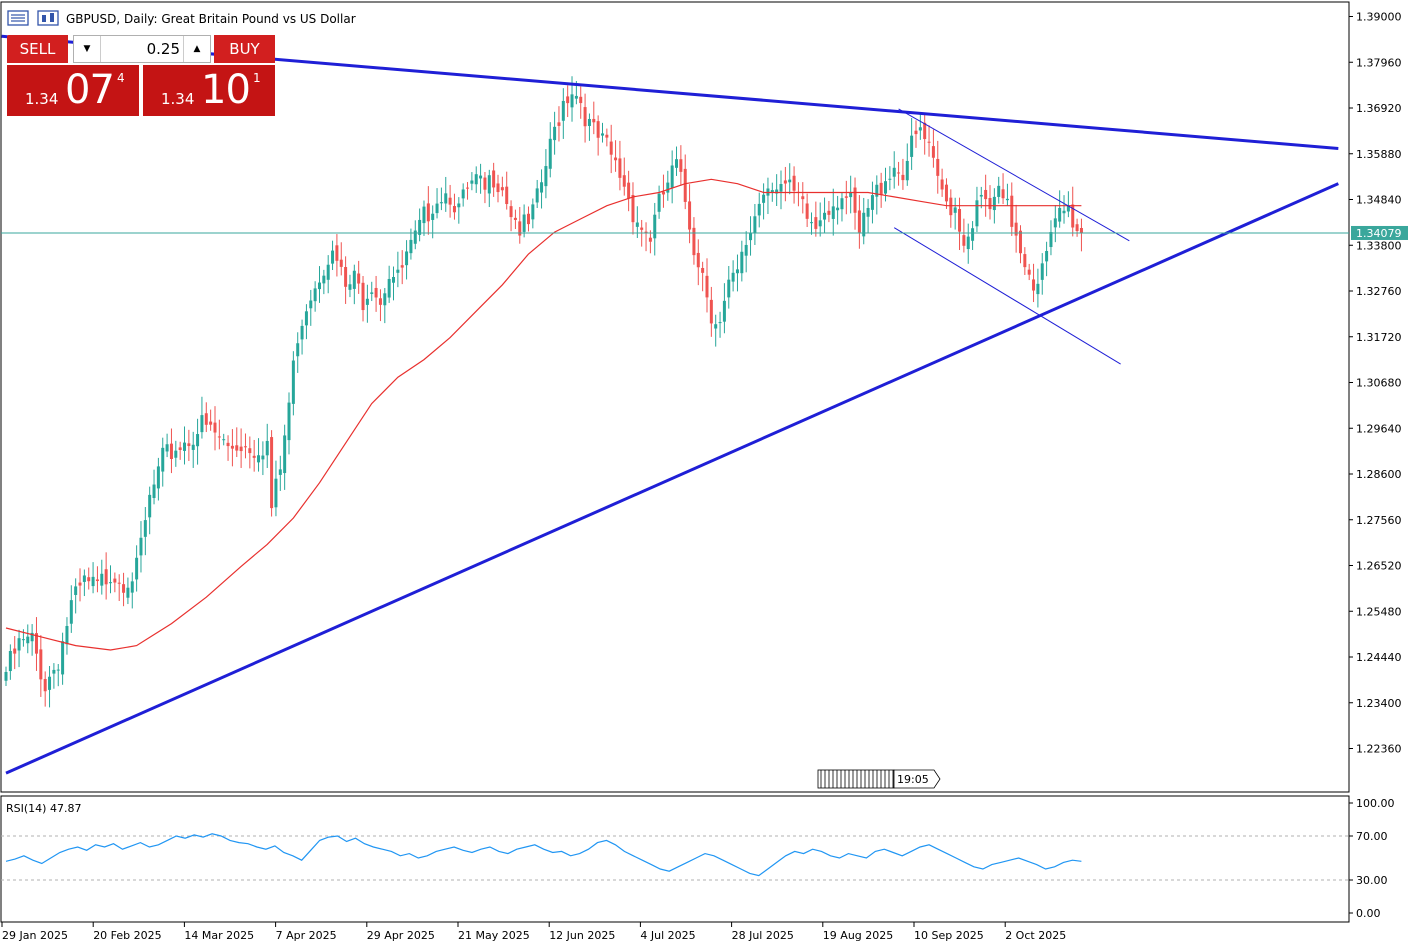 The image size is (1410, 945). I want to click on lot-size-stepper: ▼ 0.25 ▲, so click(142, 49).